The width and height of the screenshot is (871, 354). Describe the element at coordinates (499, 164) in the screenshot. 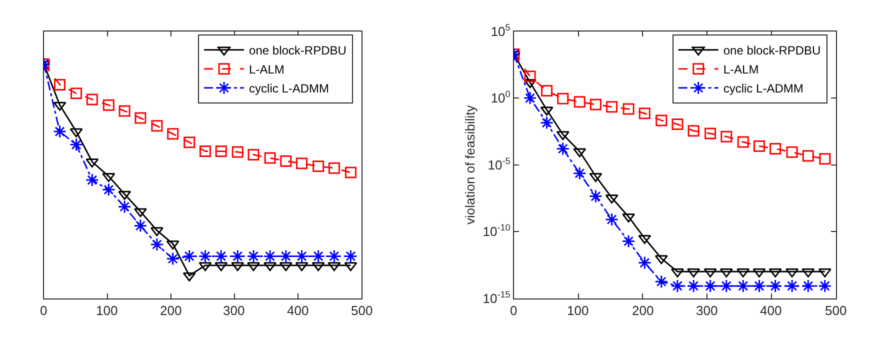

I see `y-tick-label: 10$^{-5}$` at that location.